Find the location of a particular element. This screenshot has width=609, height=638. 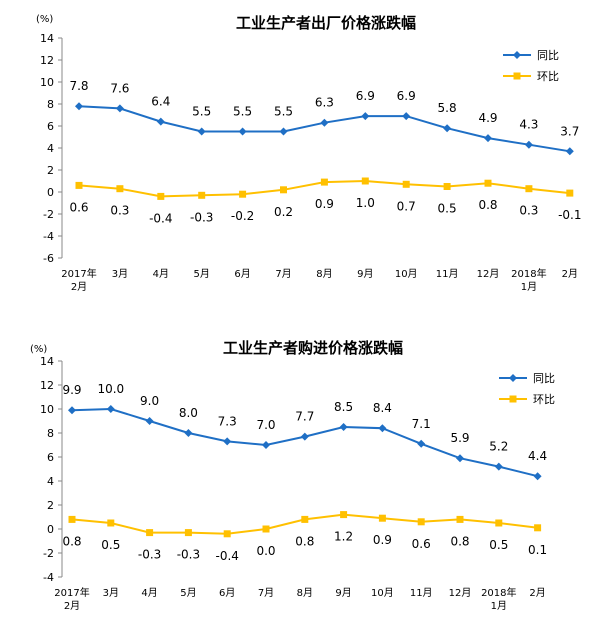

y-unit-label: (%) is located at coordinates (38, 349).